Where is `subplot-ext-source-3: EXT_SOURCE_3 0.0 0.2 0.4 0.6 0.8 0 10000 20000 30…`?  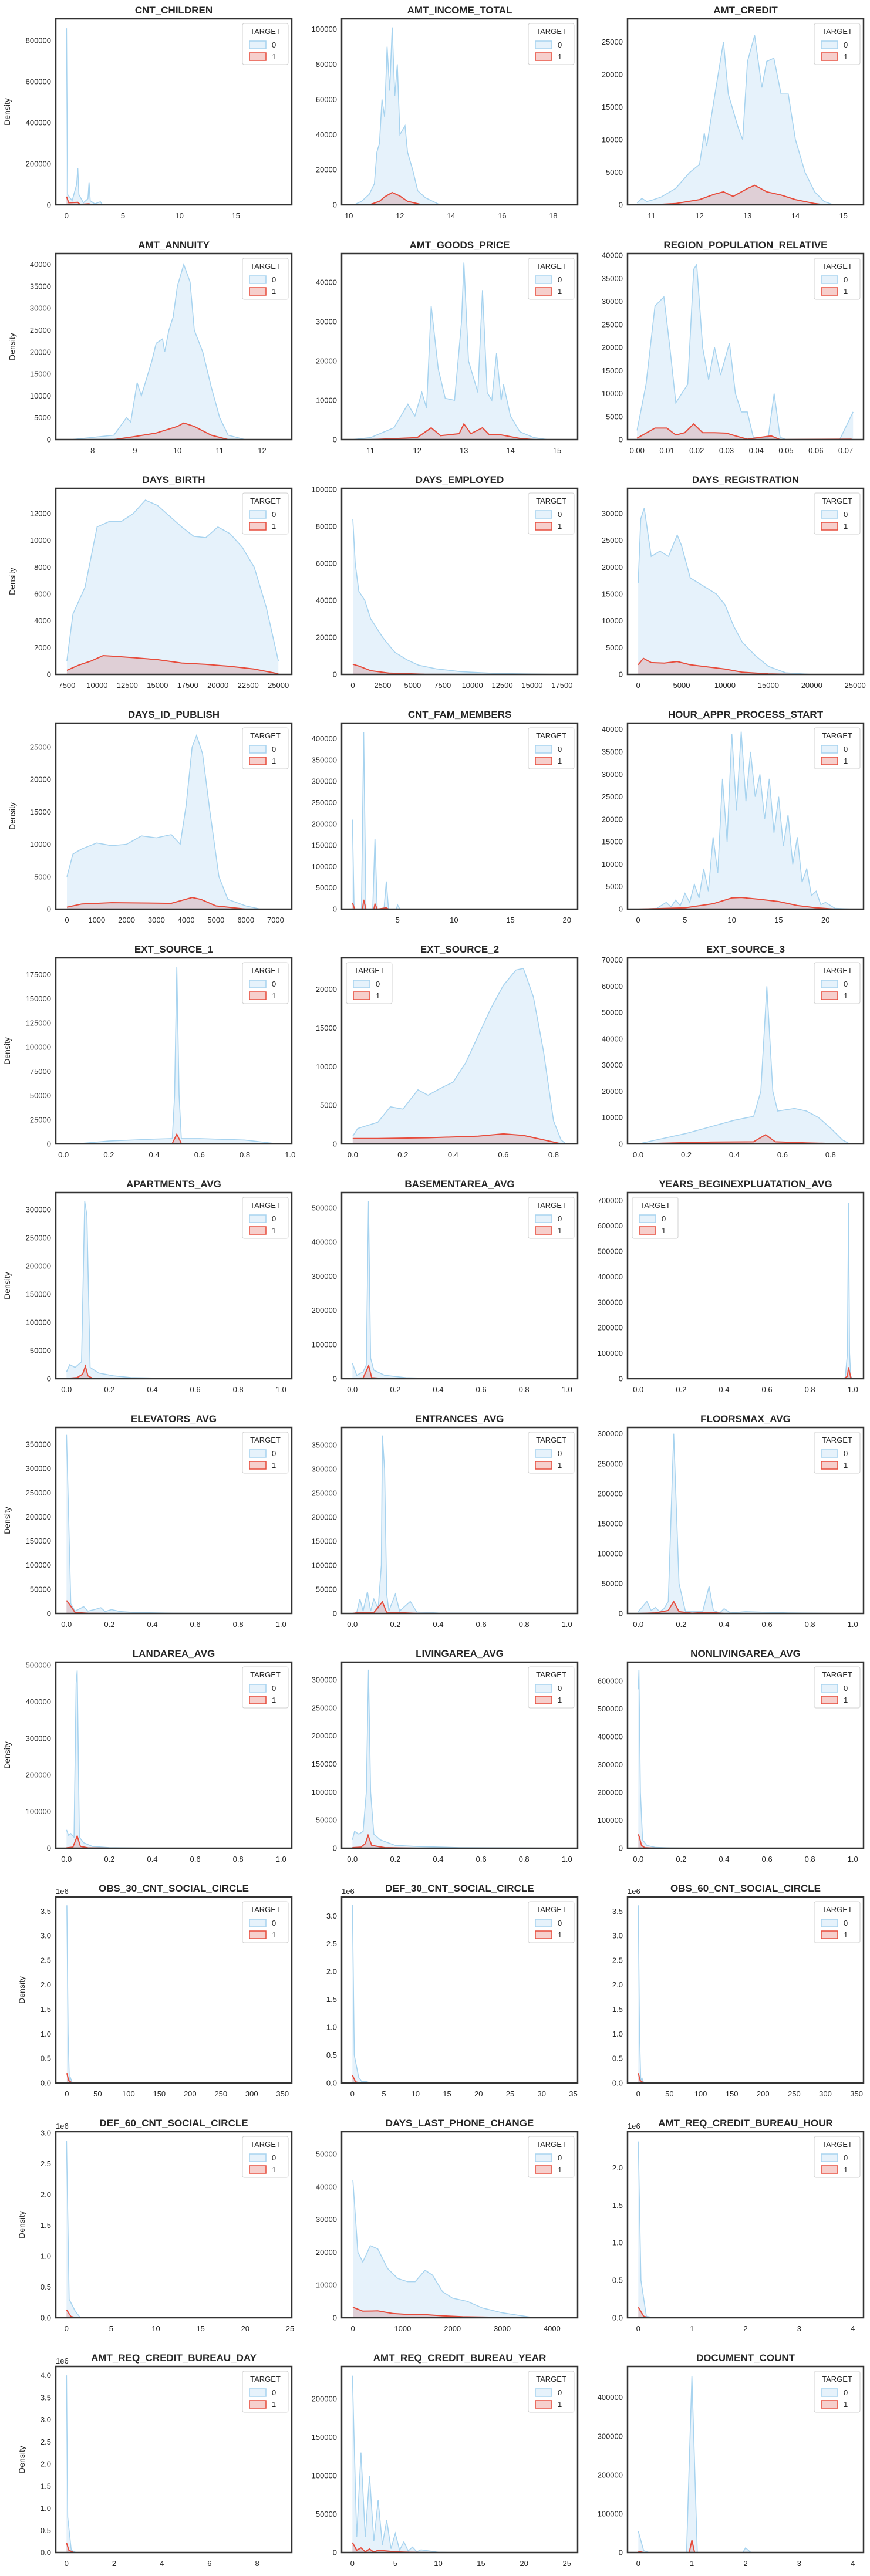 subplot-ext-source-3: EXT_SOURCE_3 0.0 0.2 0.4 0.6 0.8 0 10000 20000 30… is located at coordinates (733, 1051).